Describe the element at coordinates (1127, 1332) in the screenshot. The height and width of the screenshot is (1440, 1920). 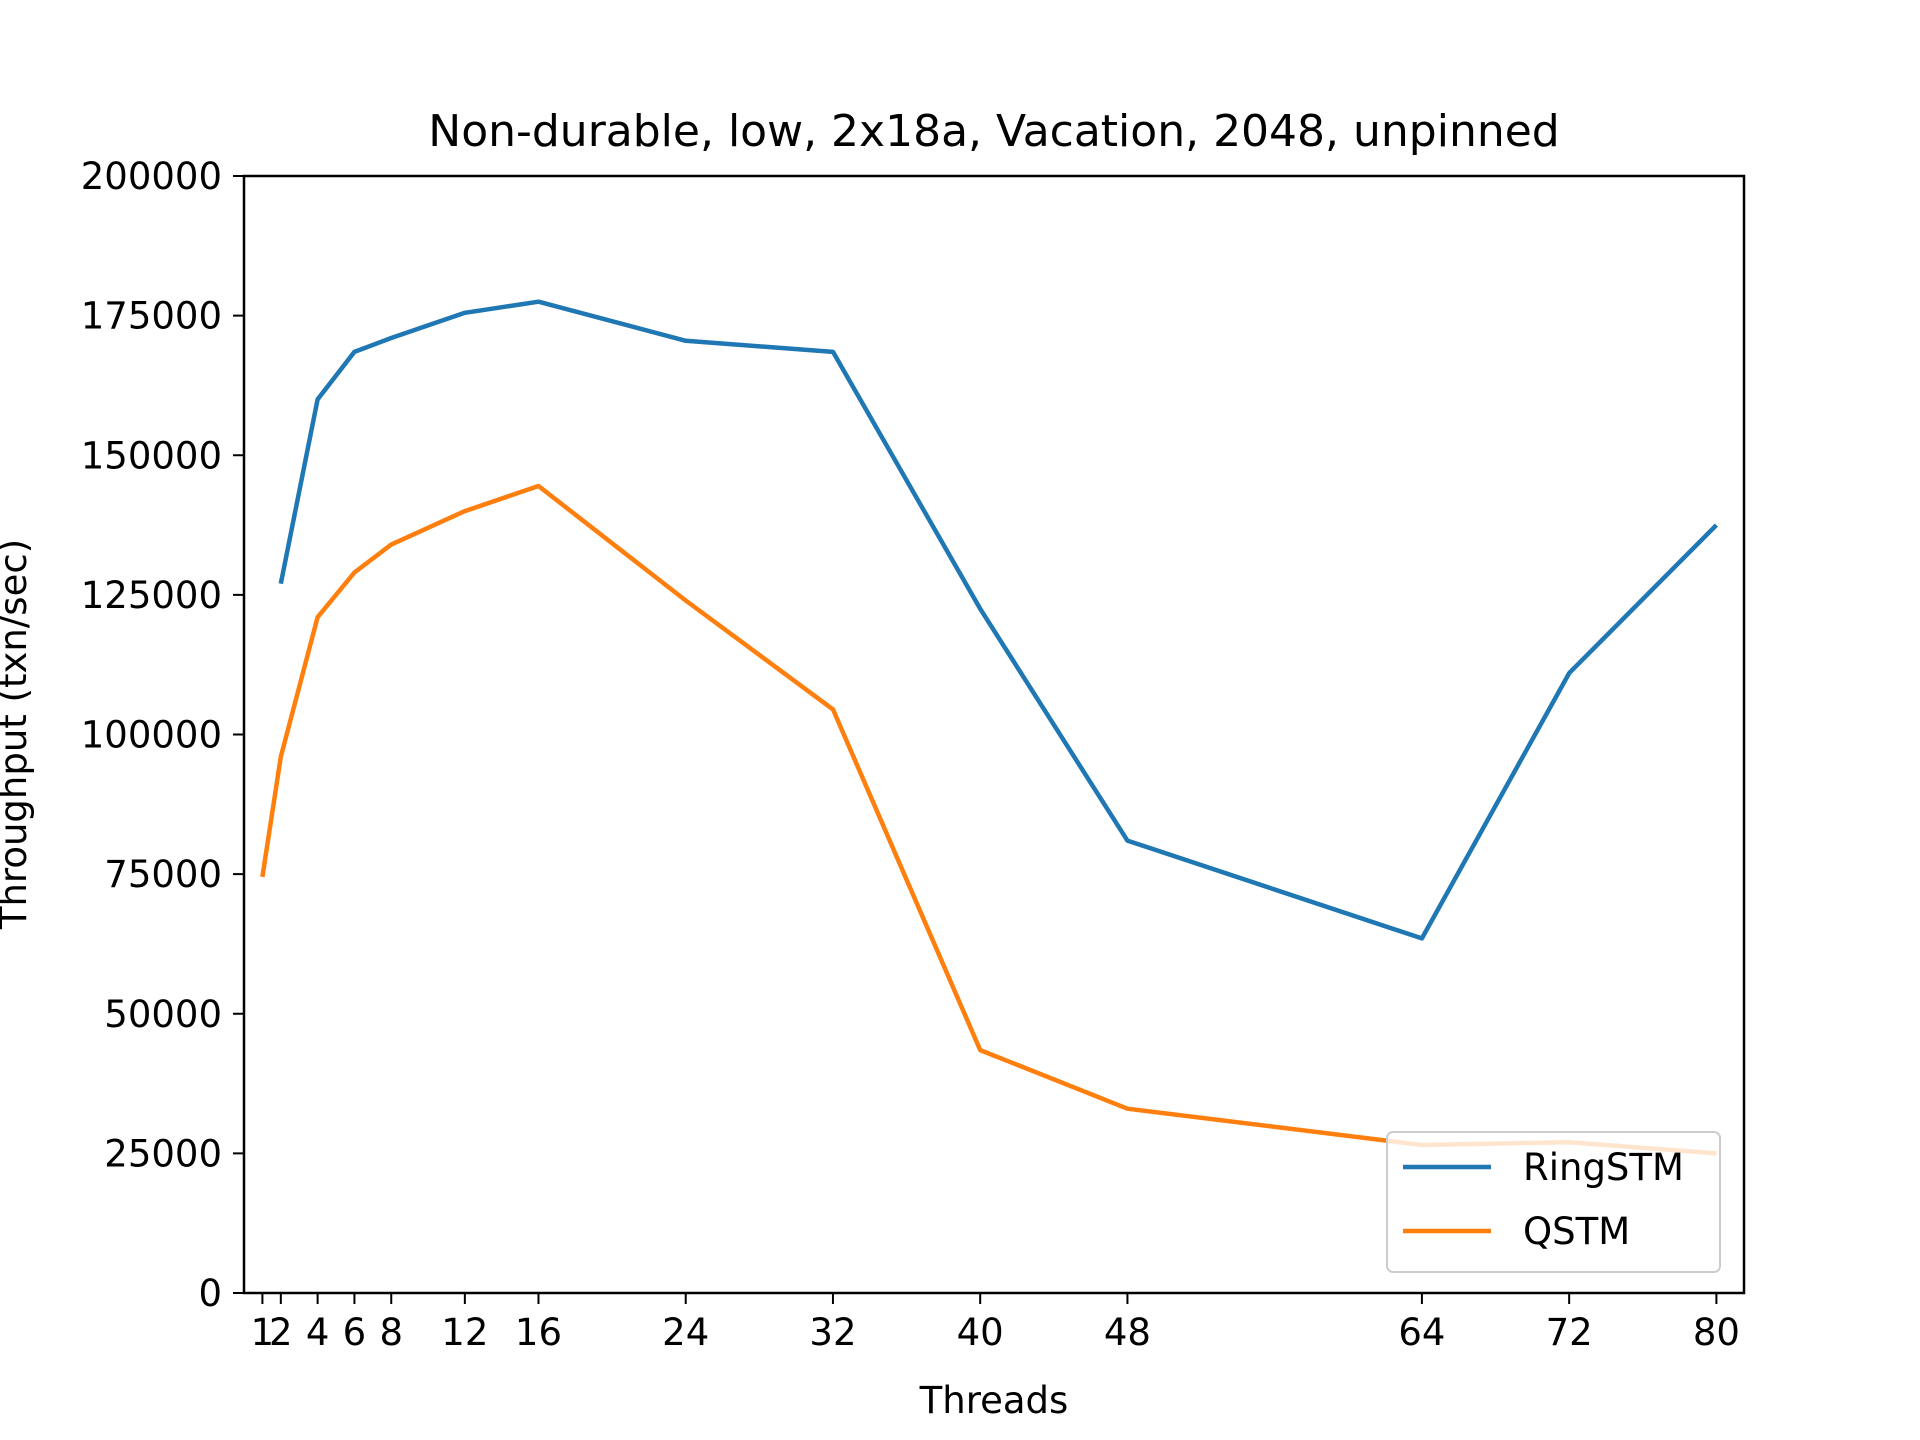
I see `x-tick-label: 48` at that location.